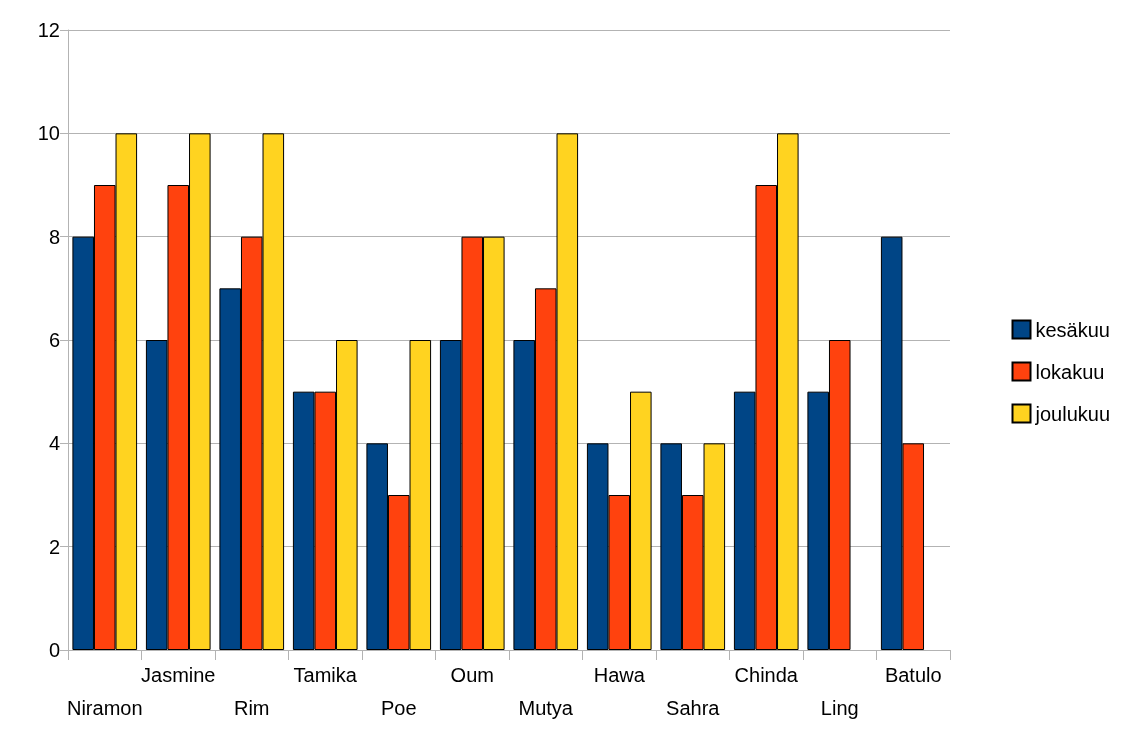 The width and height of the screenshot is (1133, 743). What do you see at coordinates (693, 707) in the screenshot?
I see `x-tick-label: Sahra` at bounding box center [693, 707].